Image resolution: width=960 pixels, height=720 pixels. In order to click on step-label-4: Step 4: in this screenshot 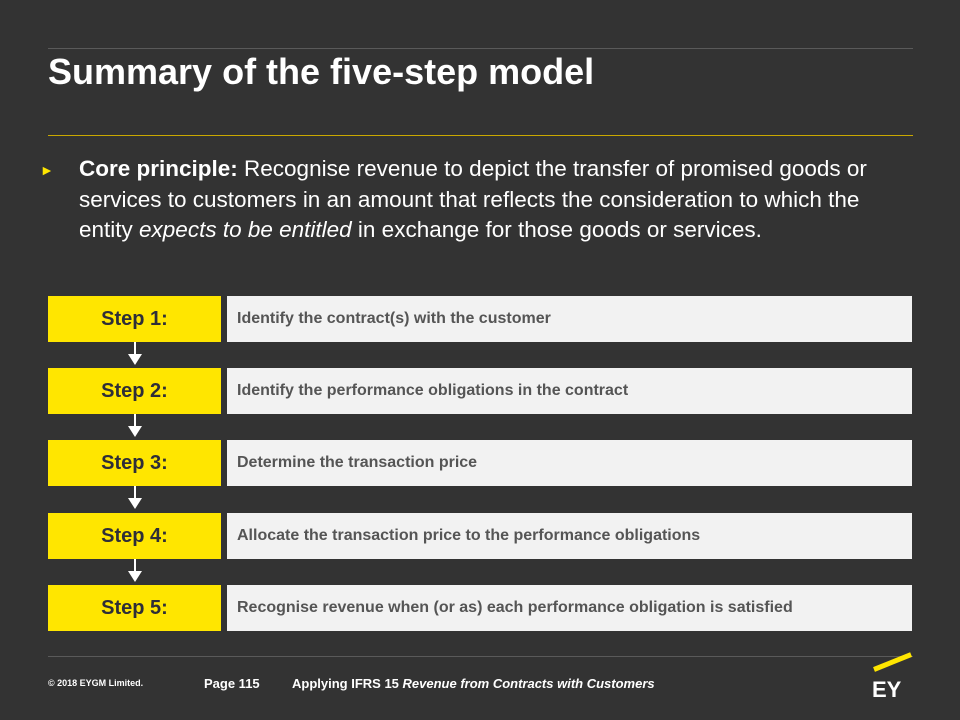, I will do `click(134, 536)`.